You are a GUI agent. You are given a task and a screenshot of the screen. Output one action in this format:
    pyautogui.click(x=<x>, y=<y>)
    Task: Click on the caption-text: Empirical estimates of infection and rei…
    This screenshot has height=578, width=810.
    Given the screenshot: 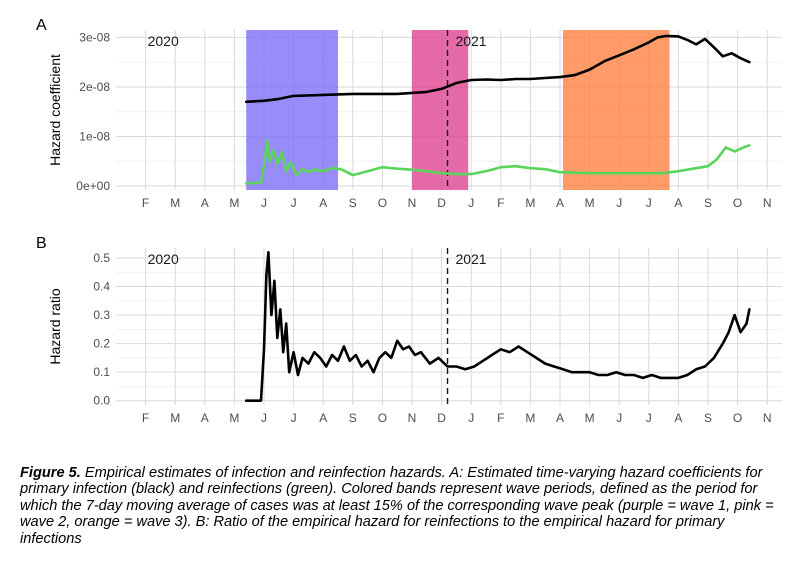 What is the action you would take?
    pyautogui.click(x=397, y=506)
    